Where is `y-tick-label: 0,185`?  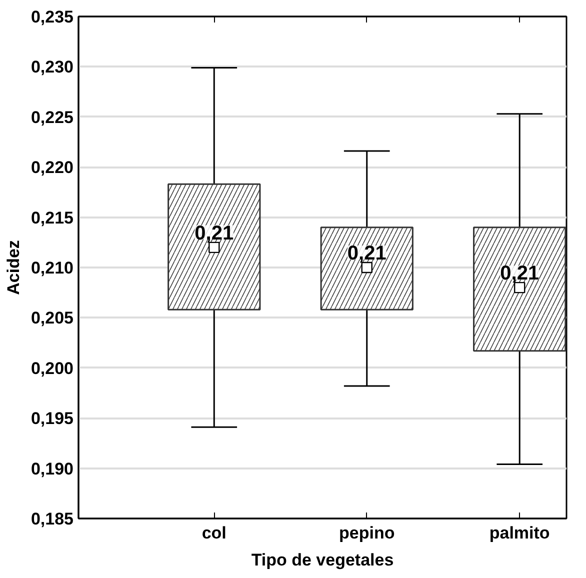
y-tick-label: 0,185 is located at coordinates (52, 519).